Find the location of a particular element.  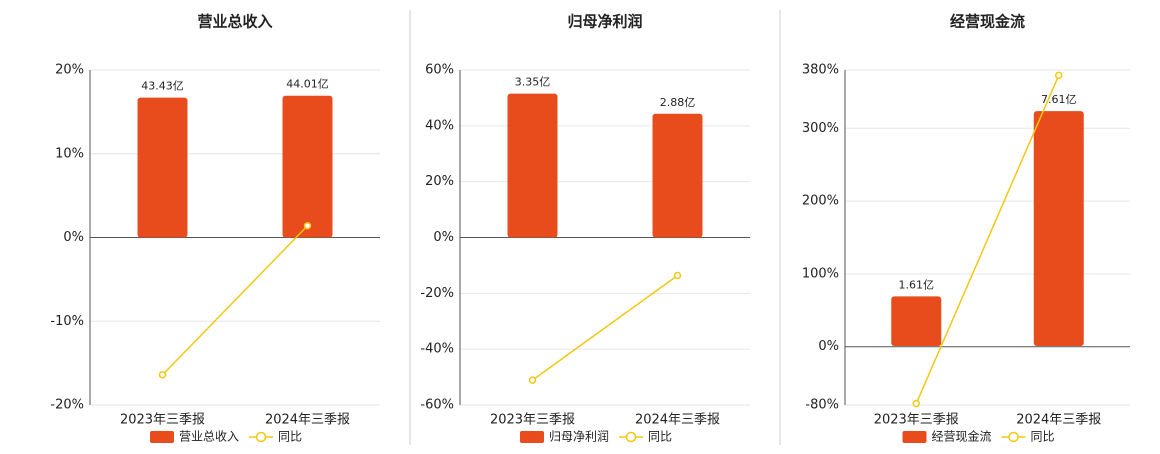

y-tick-label: 40% is located at coordinates (439, 125).